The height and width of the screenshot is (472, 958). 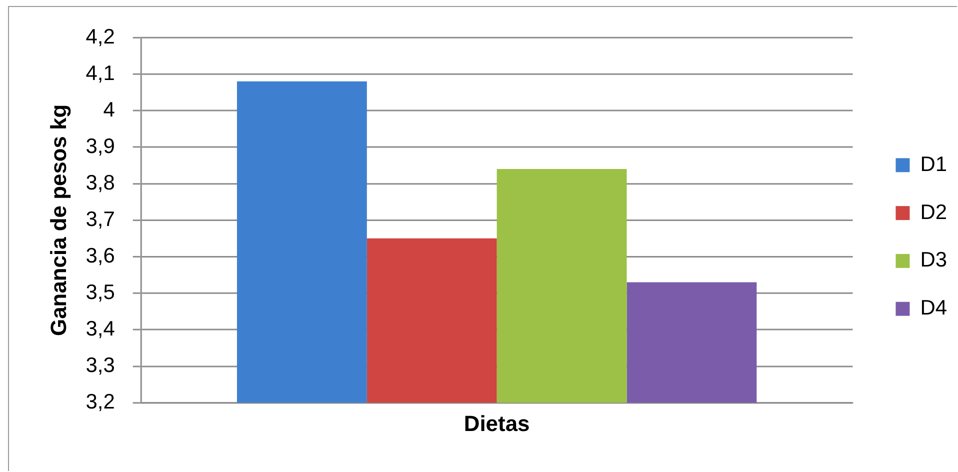 I want to click on y-axis-title: Ganancia de pesos kg, so click(x=59, y=220).